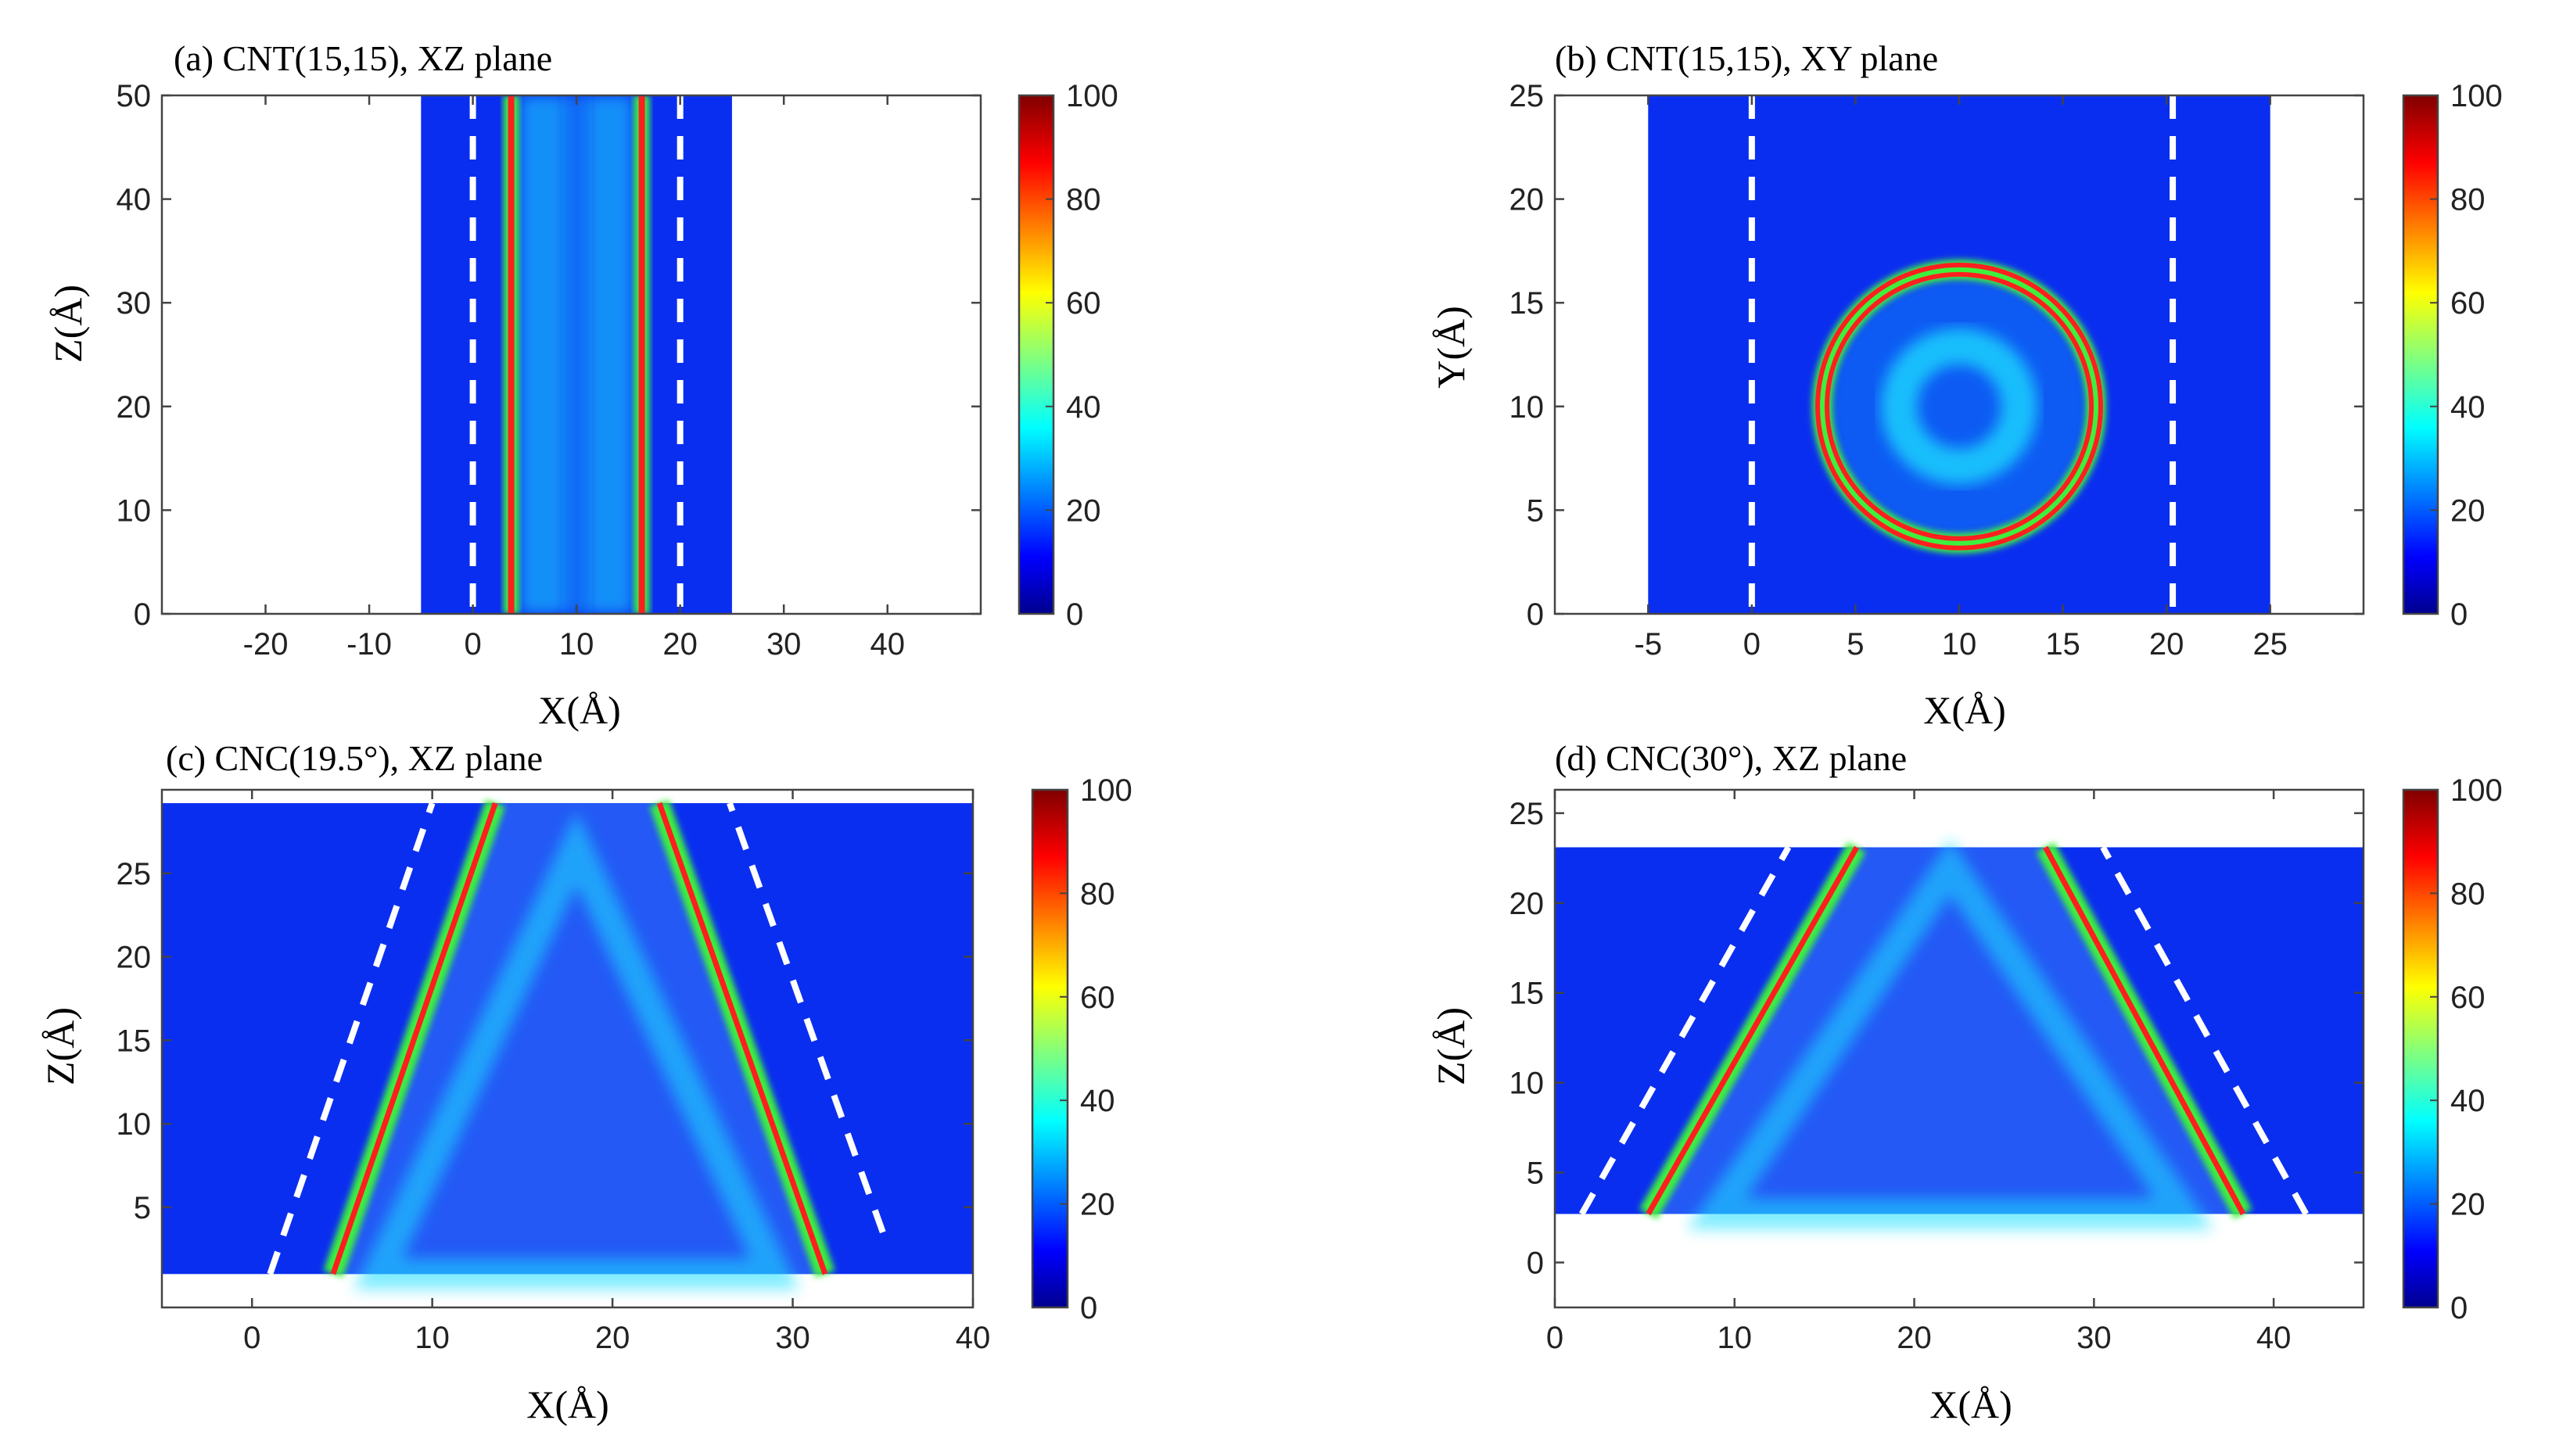 This screenshot has width=2570, height=1456. What do you see at coordinates (134, 200) in the screenshot?
I see `y-tick-label: 40` at bounding box center [134, 200].